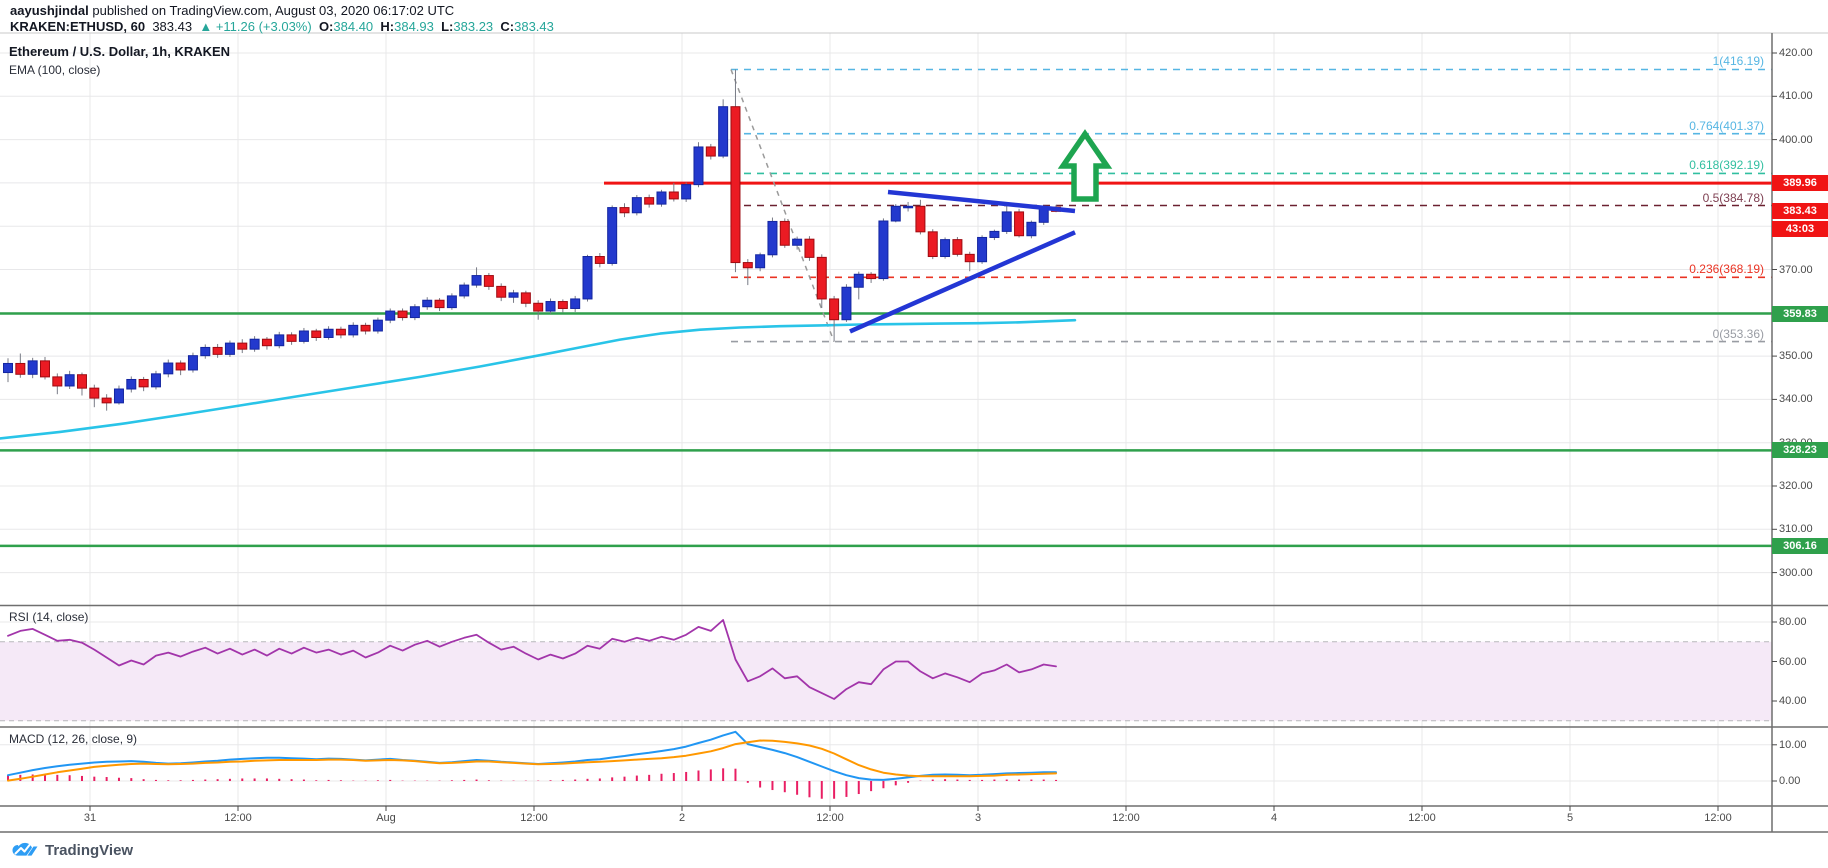 The width and height of the screenshot is (1828, 868). I want to click on time-axis-label: 5, so click(1570, 818).